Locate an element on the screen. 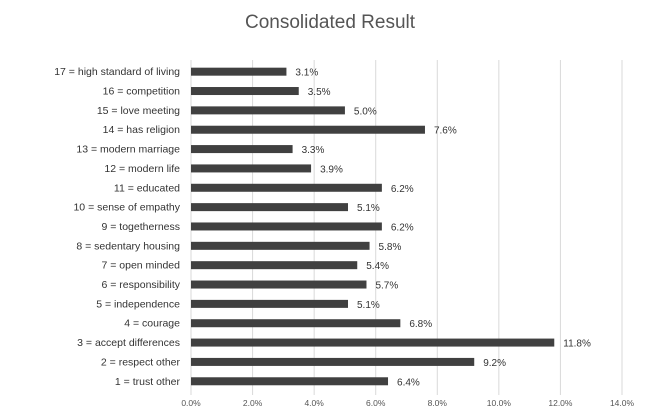 The image size is (662, 413). x-tick-label: 2.0% is located at coordinates (253, 403).